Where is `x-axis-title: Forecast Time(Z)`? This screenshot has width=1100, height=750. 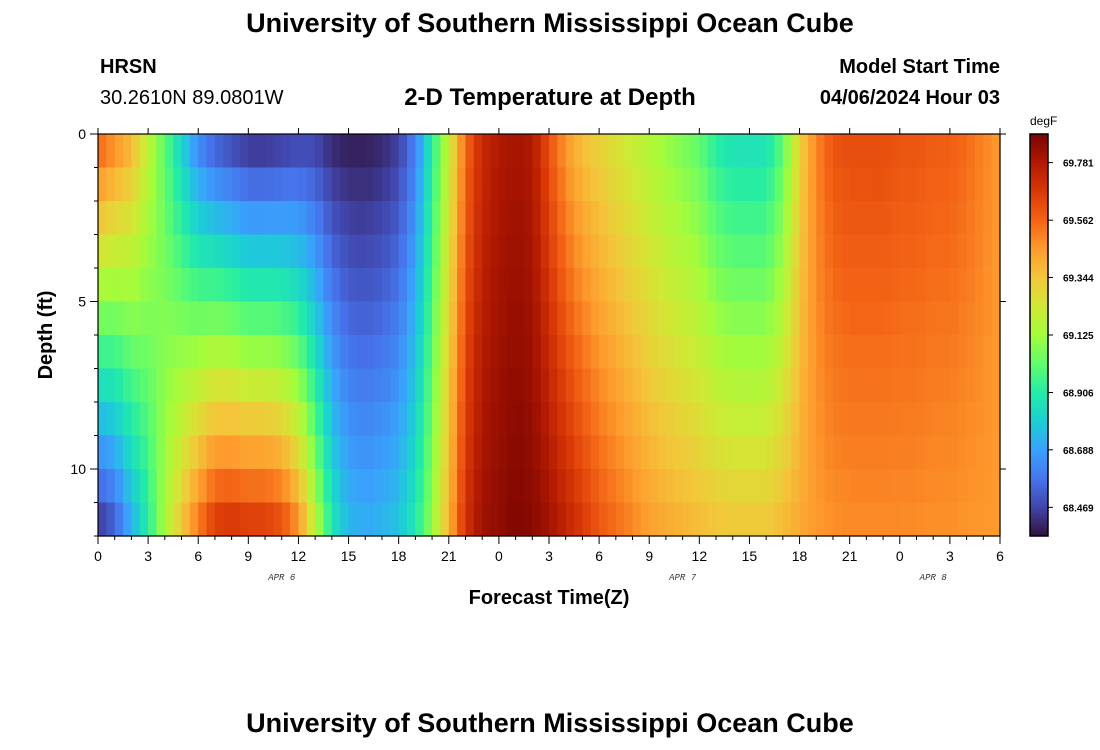
x-axis-title: Forecast Time(Z) is located at coordinates (549, 598).